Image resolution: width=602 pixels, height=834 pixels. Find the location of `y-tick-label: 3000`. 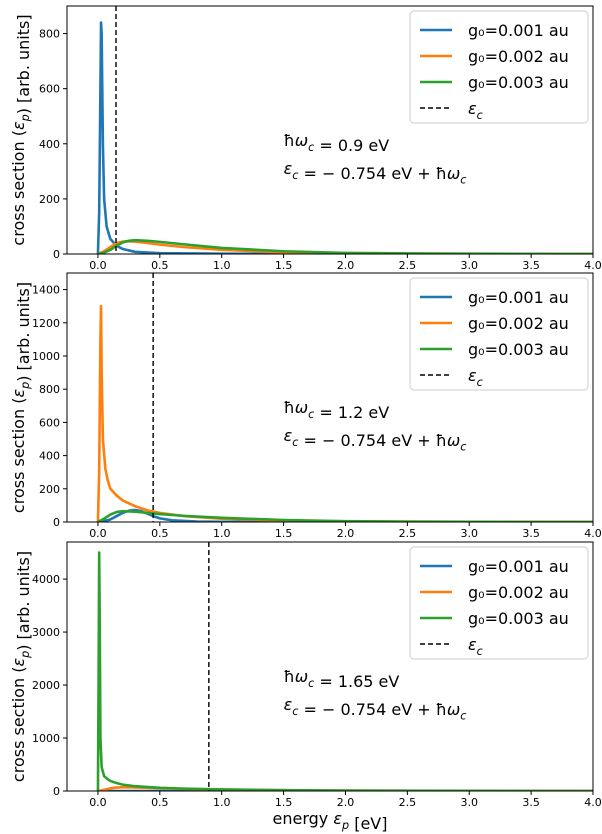

y-tick-label: 3000 is located at coordinates (46, 632).